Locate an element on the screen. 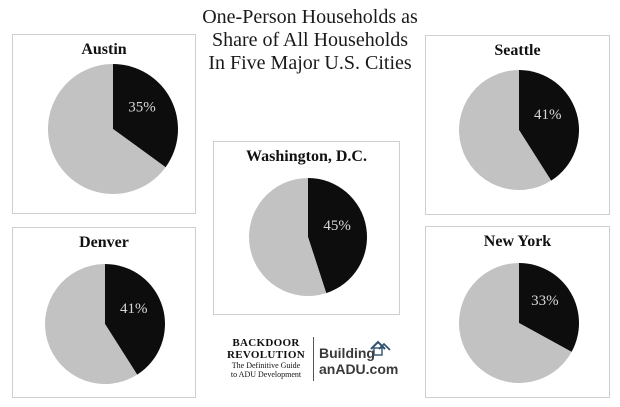 Image resolution: width=620 pixels, height=407 pixels. pie-slice-washington-d-c-other is located at coordinates (288, 237).